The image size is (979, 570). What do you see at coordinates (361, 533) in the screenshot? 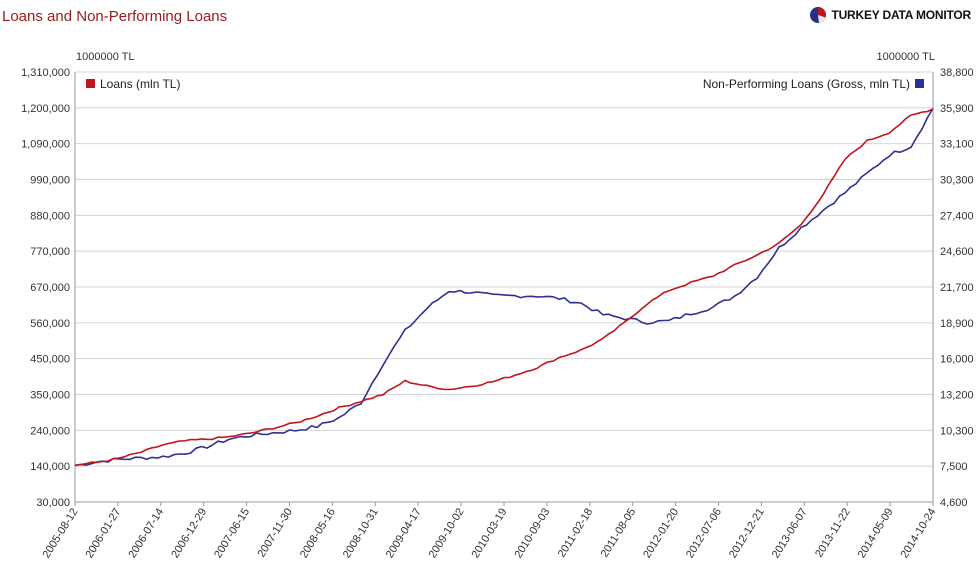
I see `x-tick-label: 2008-10-31` at bounding box center [361, 533].